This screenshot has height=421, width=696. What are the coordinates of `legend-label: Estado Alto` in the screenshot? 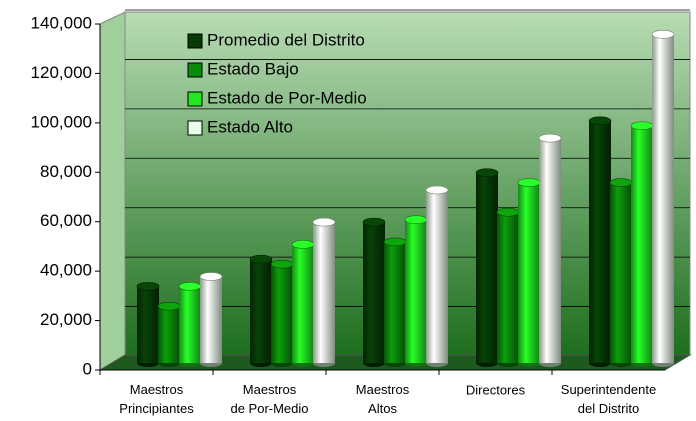 It's located at (250, 126).